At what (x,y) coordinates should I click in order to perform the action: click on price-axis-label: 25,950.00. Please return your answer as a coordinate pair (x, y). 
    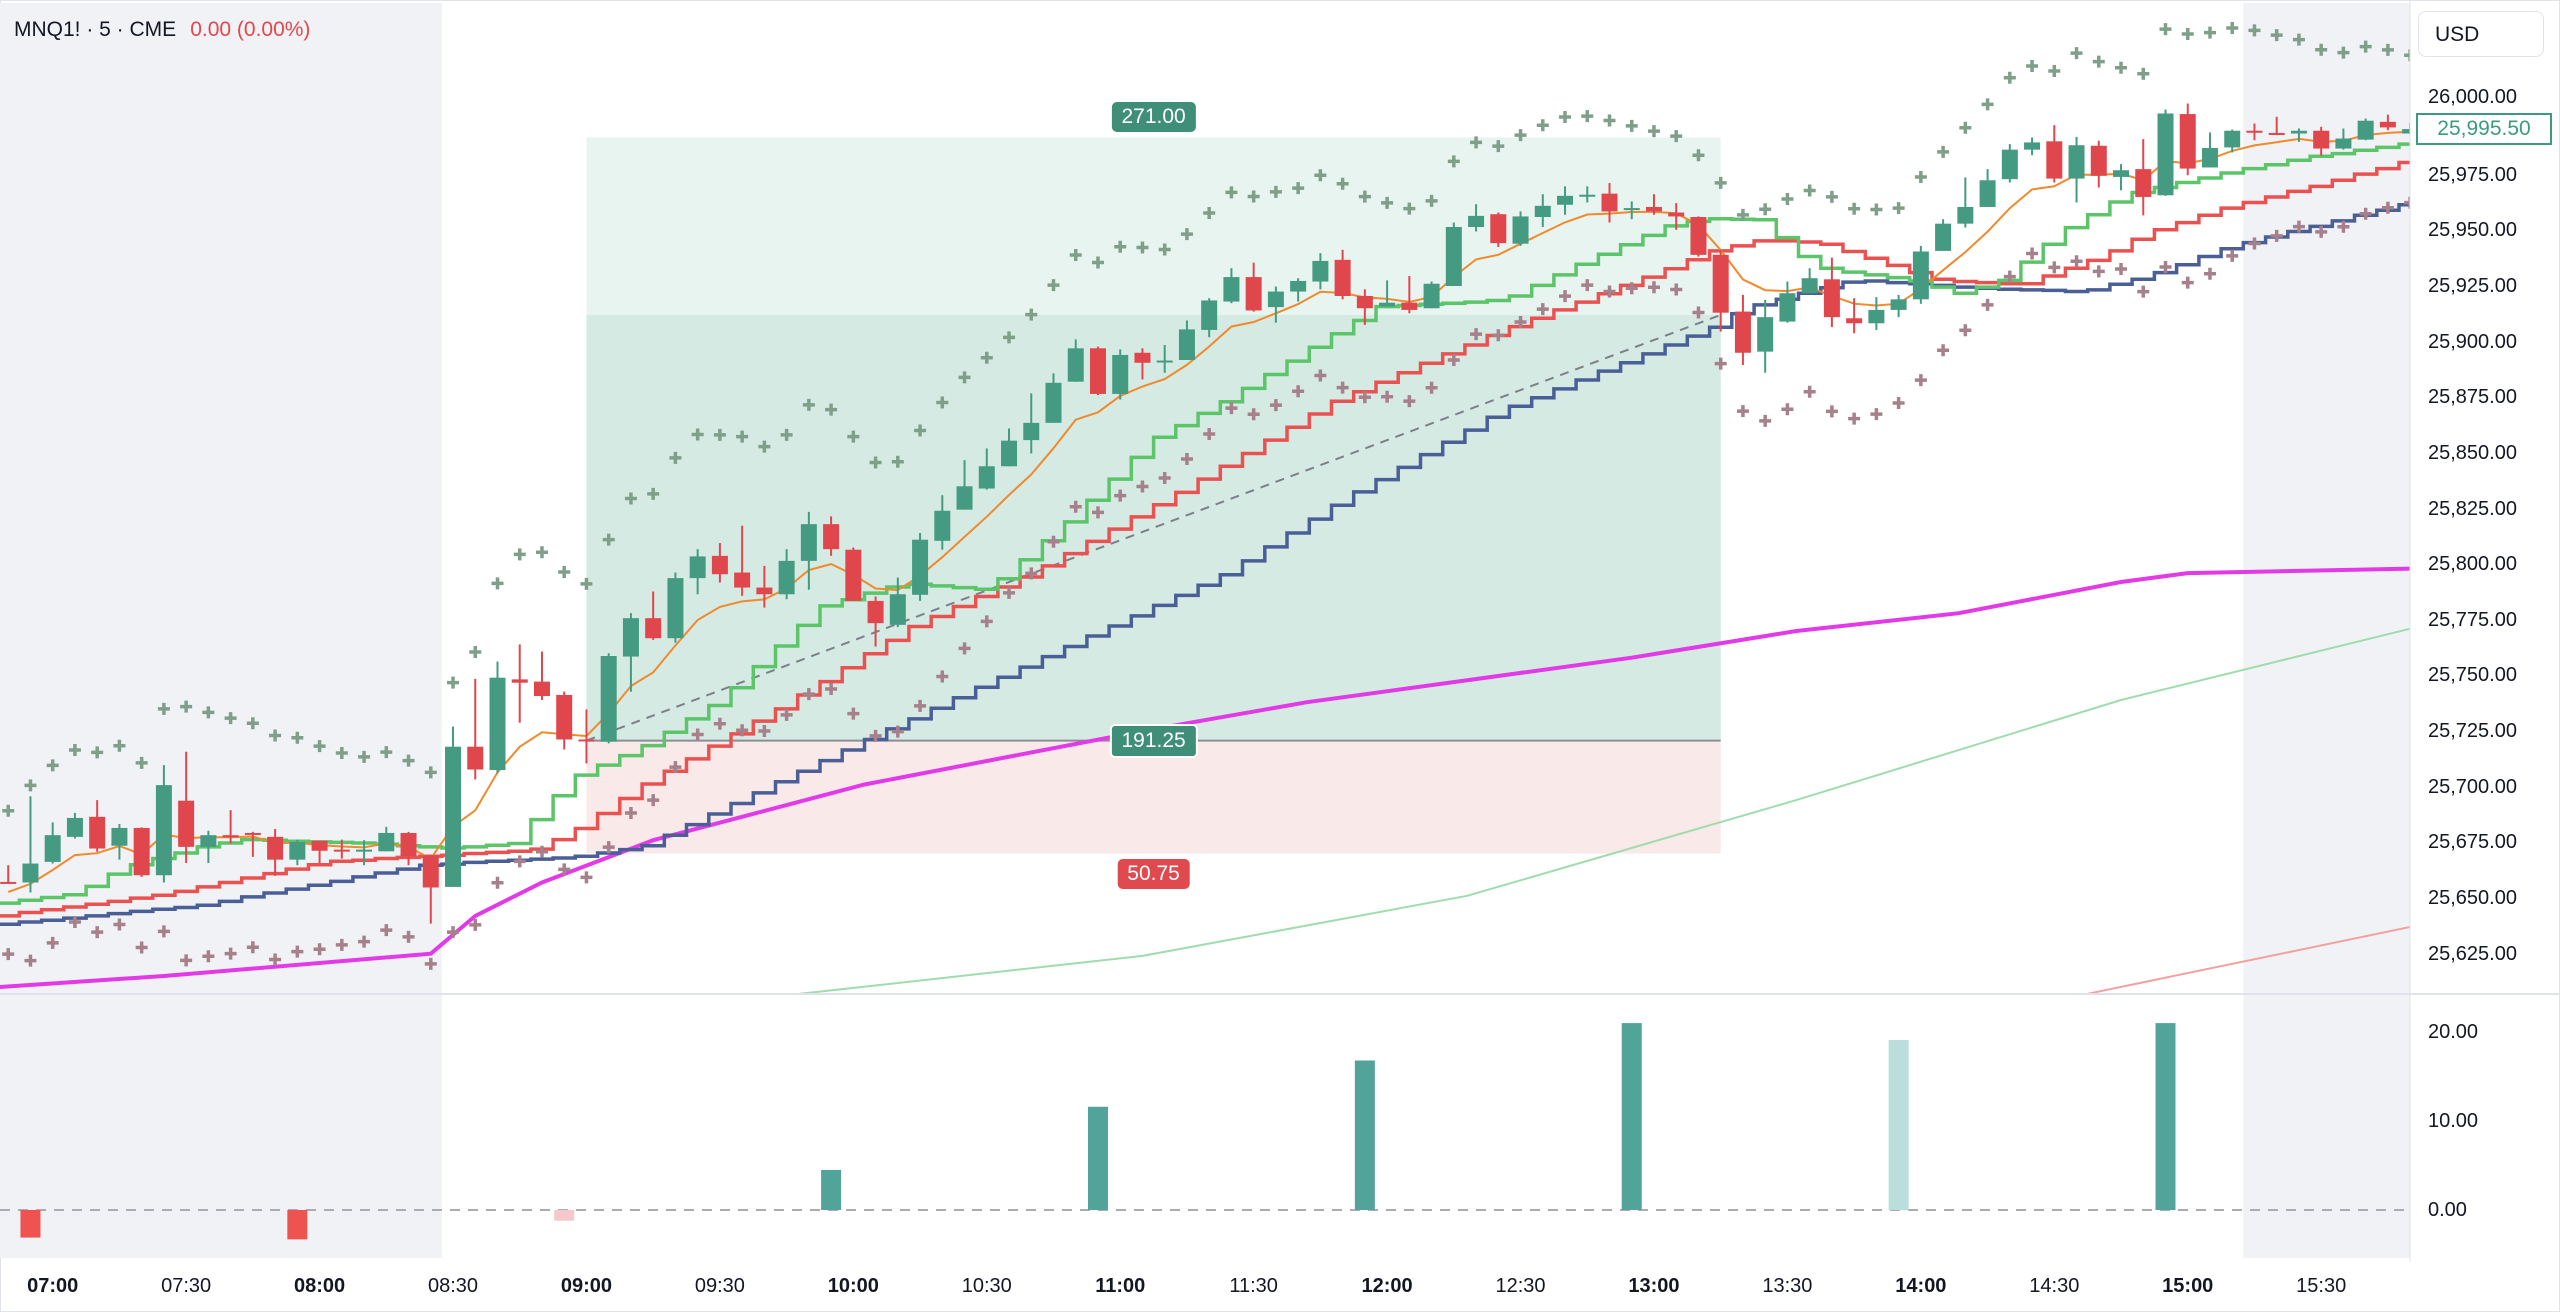
    Looking at the image, I should click on (2472, 230).